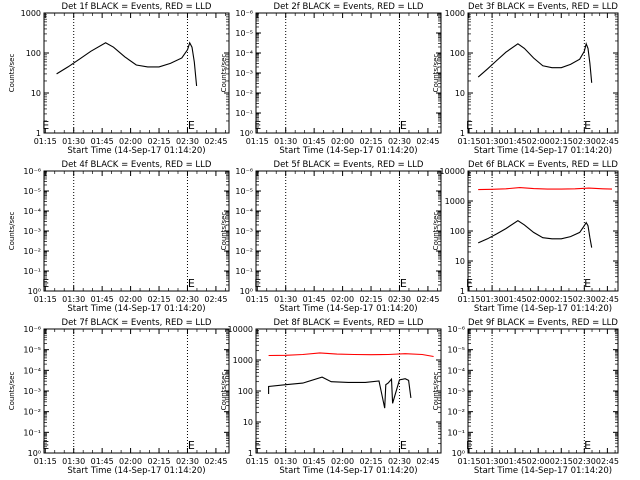 The height and width of the screenshot is (480, 640). Describe the element at coordinates (240, 329) in the screenshot. I see `y-tick-label: 10000` at that location.